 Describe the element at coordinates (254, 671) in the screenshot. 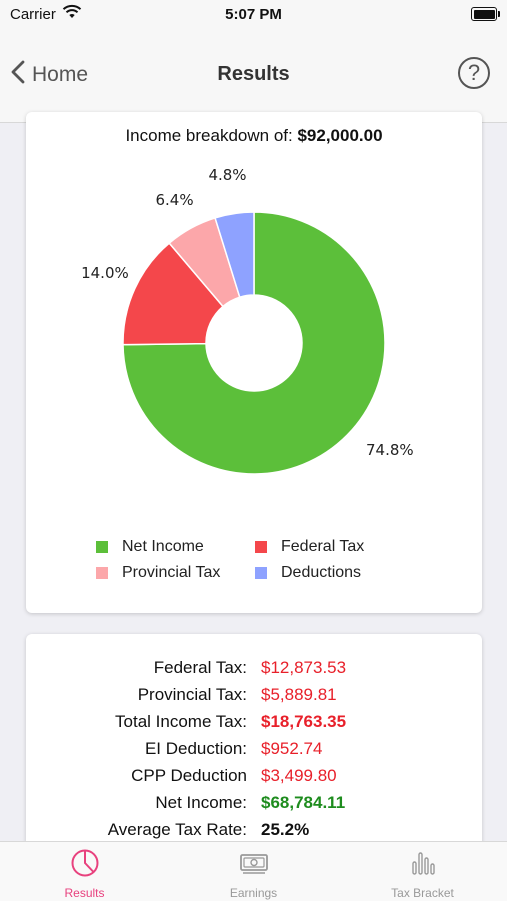

I see `summary-row: Federal Tax: $12,873.53` at that location.